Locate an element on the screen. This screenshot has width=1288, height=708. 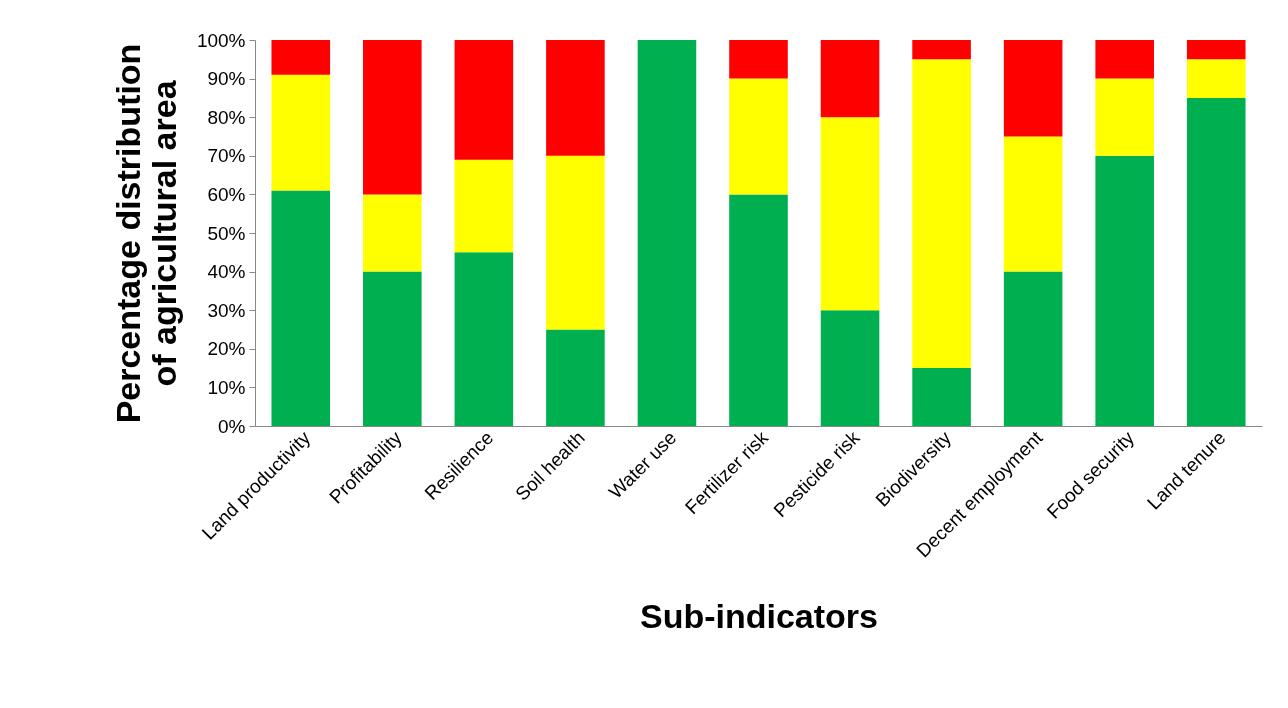
y-tick-label: 0% is located at coordinates (232, 426).